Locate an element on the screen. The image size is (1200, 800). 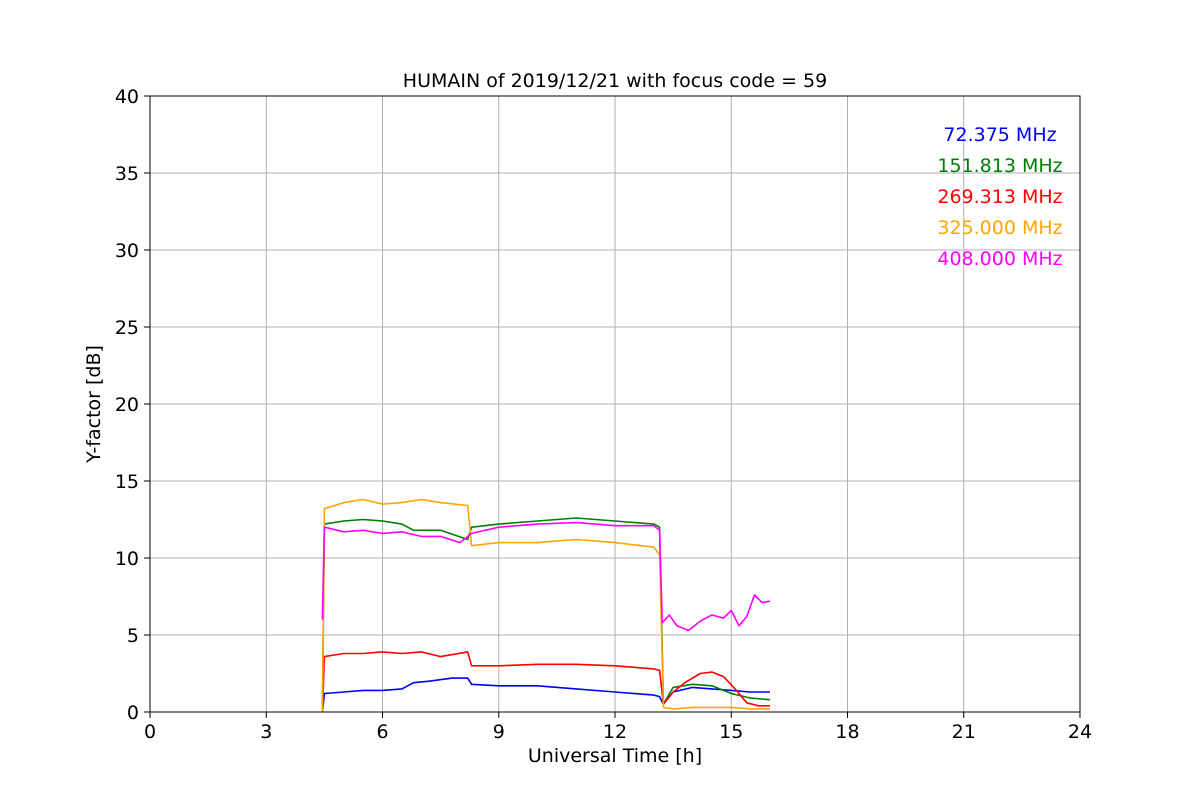
series-layer is located at coordinates (546, 605).